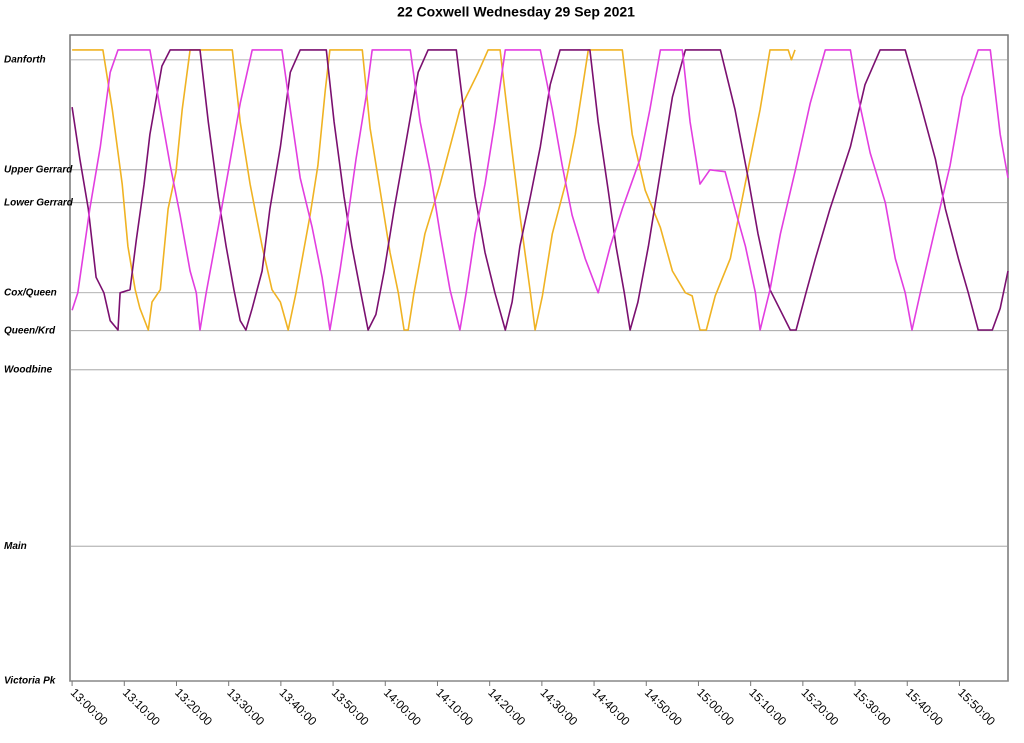 The height and width of the screenshot is (743, 1024). Describe the element at coordinates (89, 706) in the screenshot. I see `x-tick-label: 13:00:00` at that location.